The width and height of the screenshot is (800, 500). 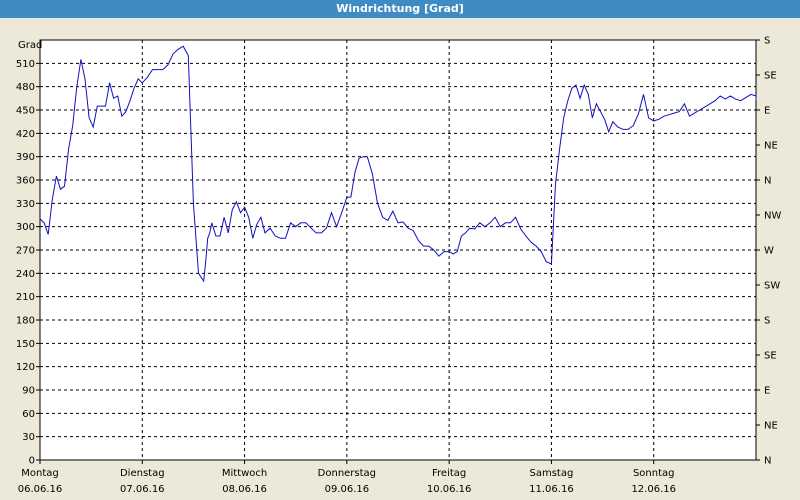 What do you see at coordinates (552, 473) in the screenshot?
I see `x-tick-day-label: Samstag` at bounding box center [552, 473].